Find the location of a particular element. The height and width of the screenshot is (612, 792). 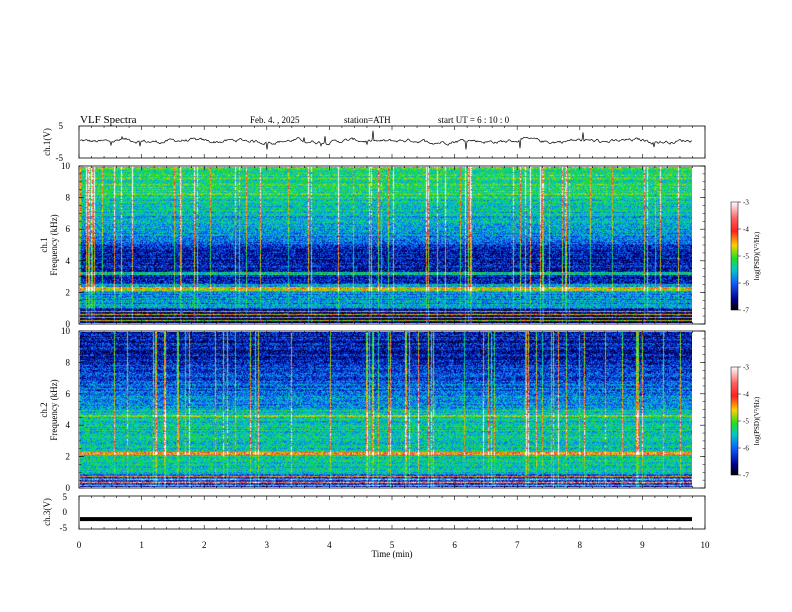

start-time-label: start UT = 6 : 10 : 0 is located at coordinates (474, 120).